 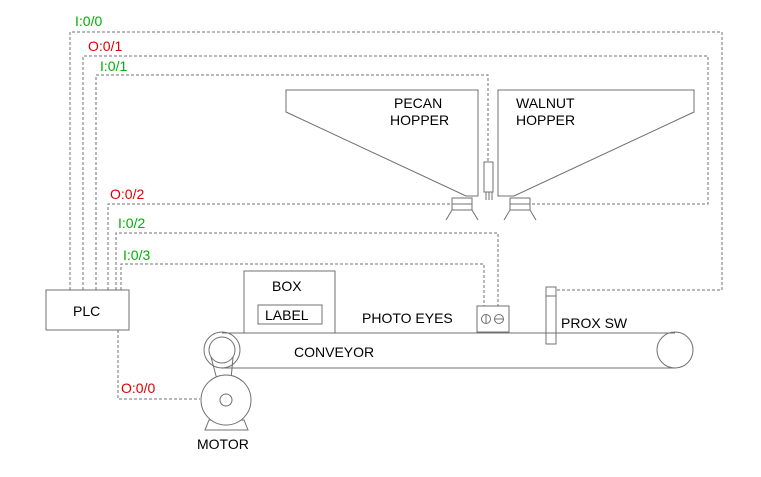 What do you see at coordinates (113, 66) in the screenshot?
I see `io-label-i01: I:0/1` at bounding box center [113, 66].